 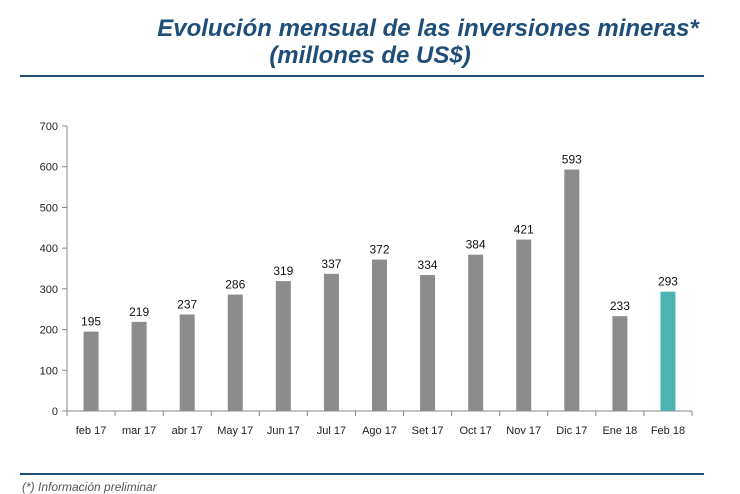 What do you see at coordinates (49, 249) in the screenshot?
I see `y-tick-label: 400` at bounding box center [49, 249].